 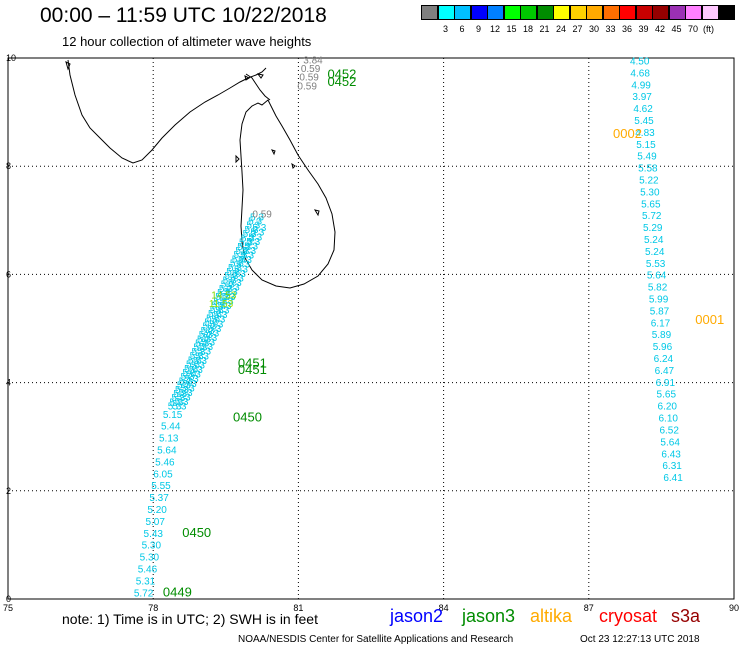 I want to click on wave-height-label: 4.68, so click(x=640, y=73).